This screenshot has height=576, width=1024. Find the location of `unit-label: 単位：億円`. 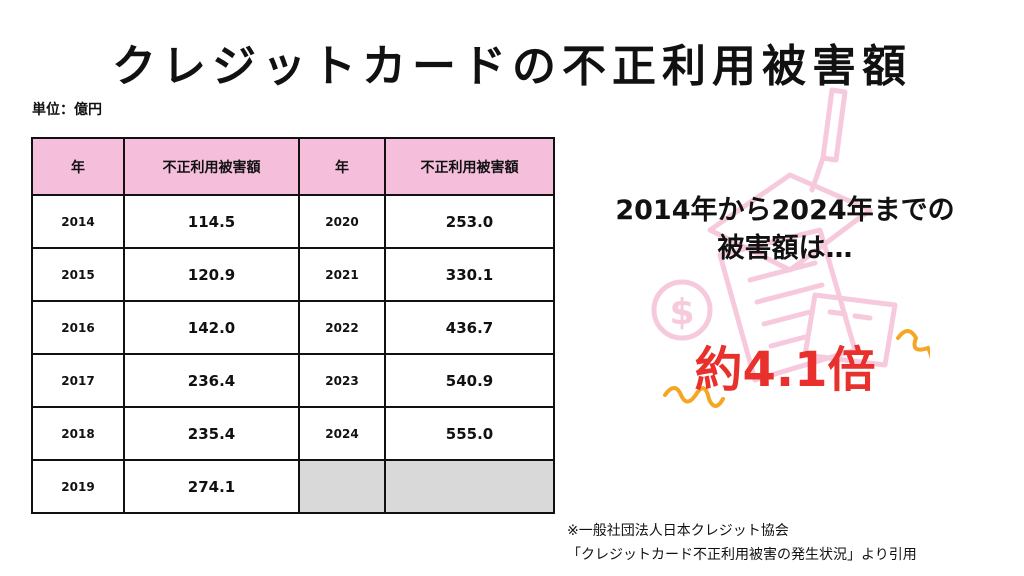

unit-label: 単位：億円 is located at coordinates (67, 110).